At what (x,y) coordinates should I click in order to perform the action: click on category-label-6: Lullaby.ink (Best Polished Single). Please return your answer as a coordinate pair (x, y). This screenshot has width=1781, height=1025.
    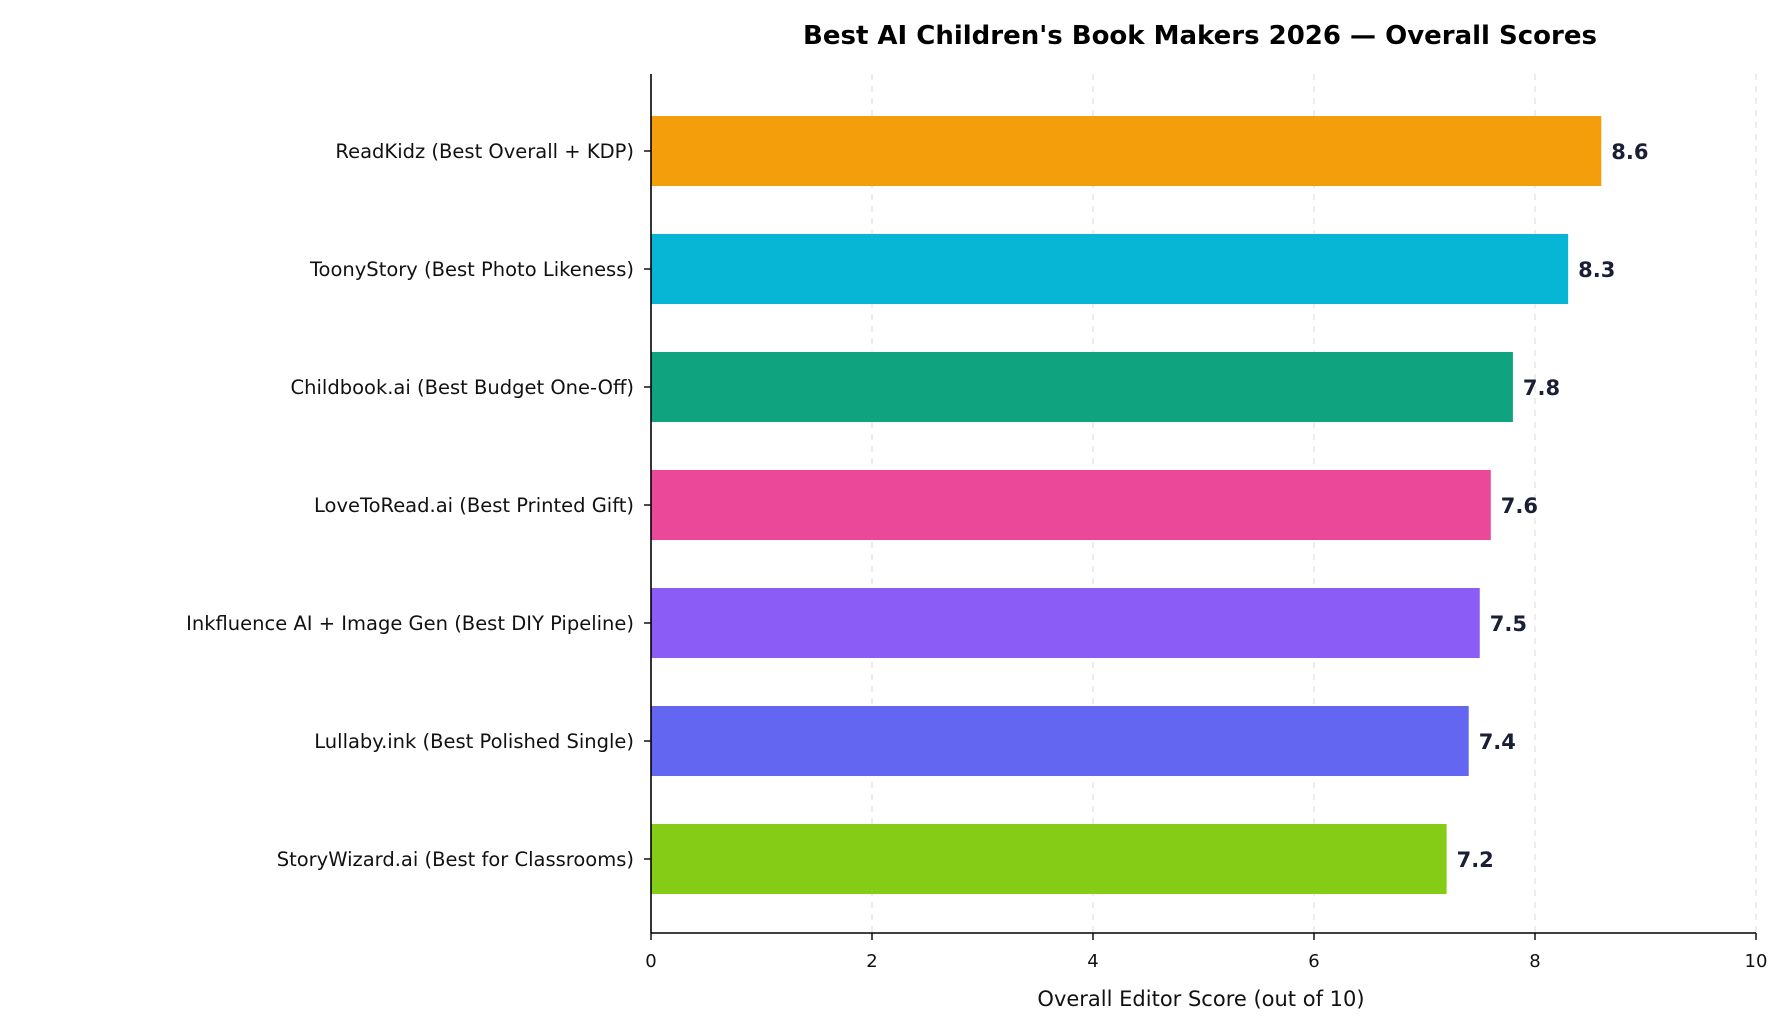
    Looking at the image, I should click on (474, 741).